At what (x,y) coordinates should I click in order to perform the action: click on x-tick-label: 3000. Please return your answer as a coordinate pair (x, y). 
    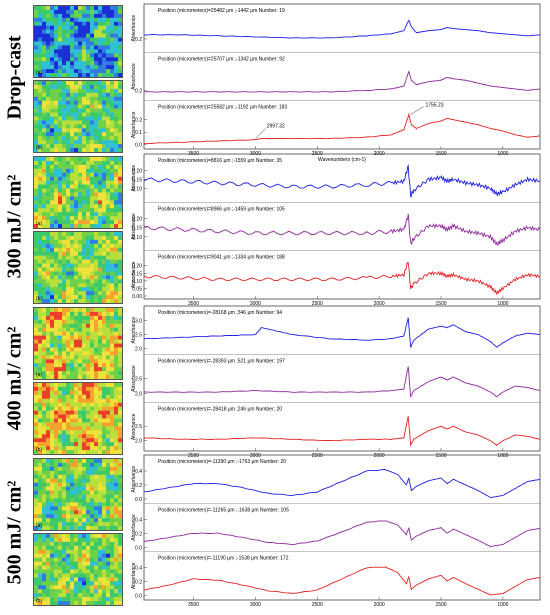
    Looking at the image, I should click on (255, 605).